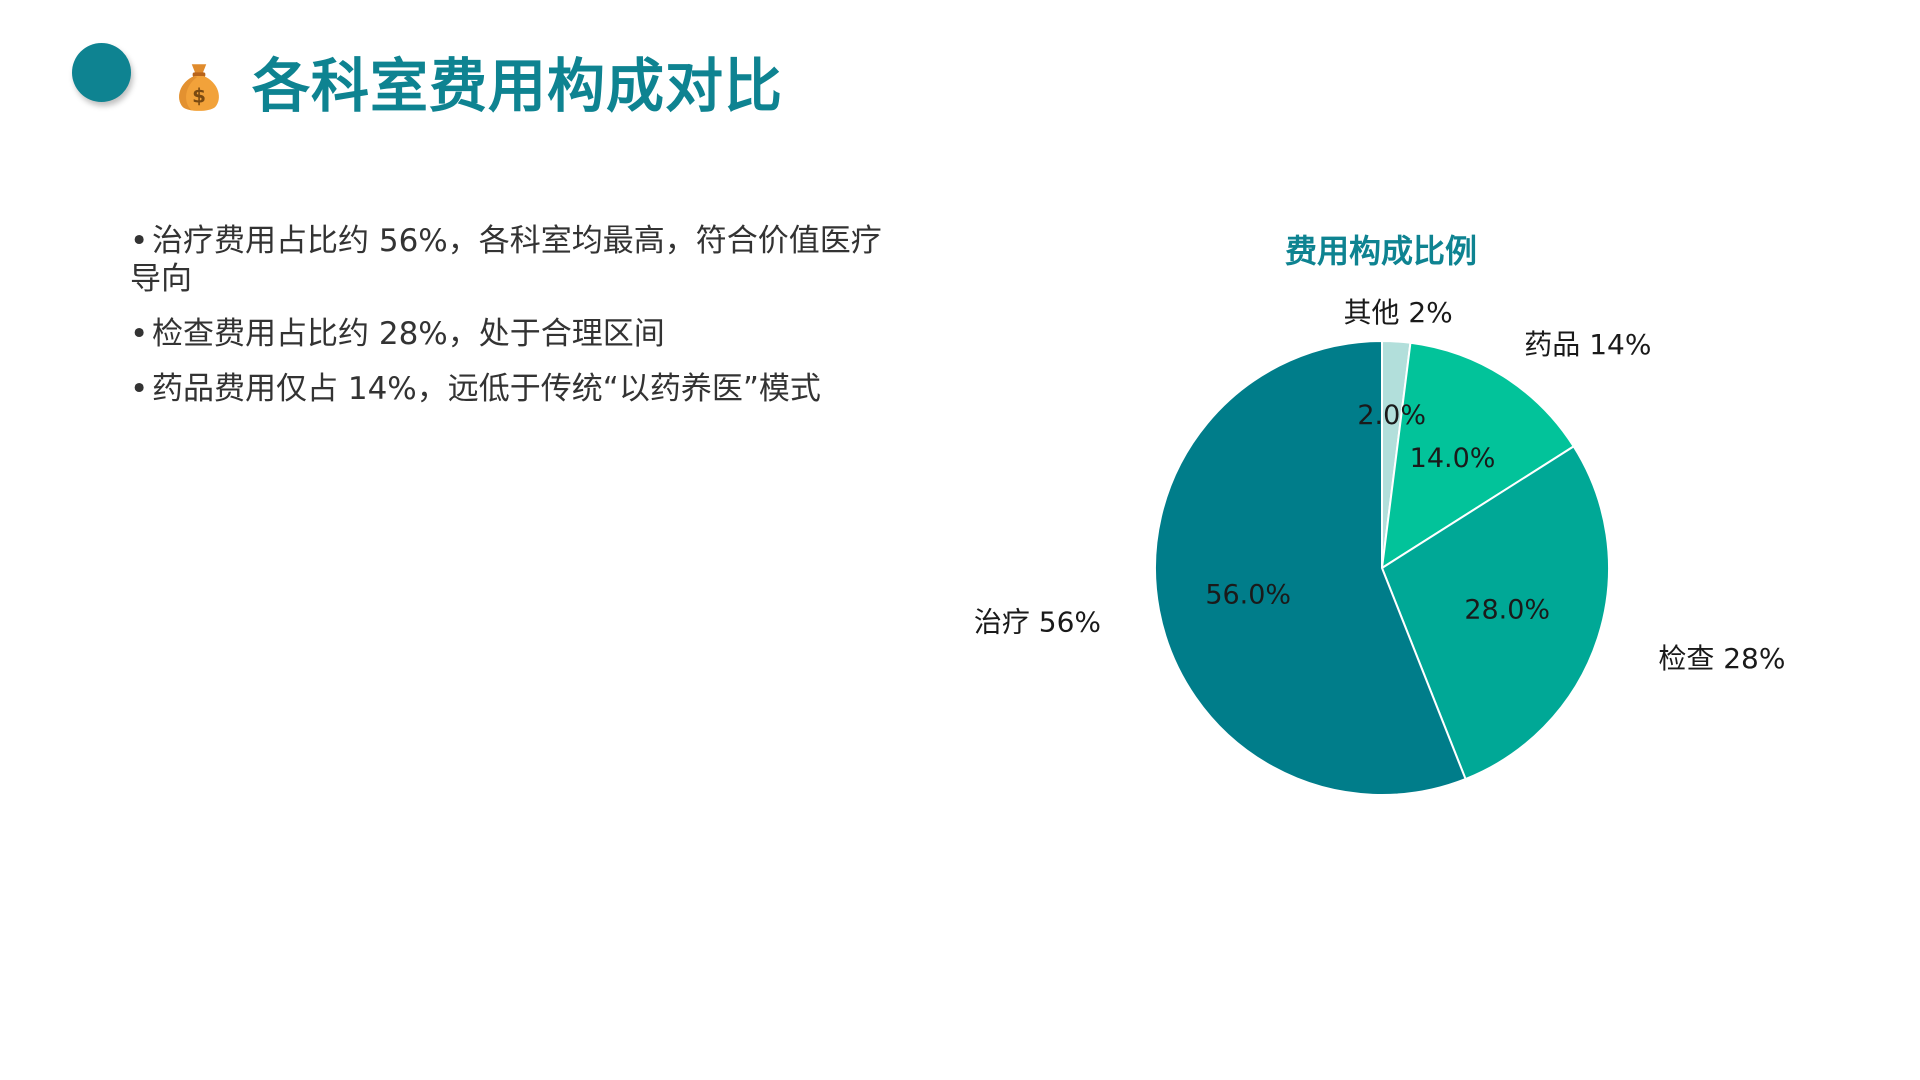 This screenshot has height=1080, width=1920. I want to click on pie-percent-labels: 2.0% 14.0% 28.0% 56.0%, so click(1377, 513).